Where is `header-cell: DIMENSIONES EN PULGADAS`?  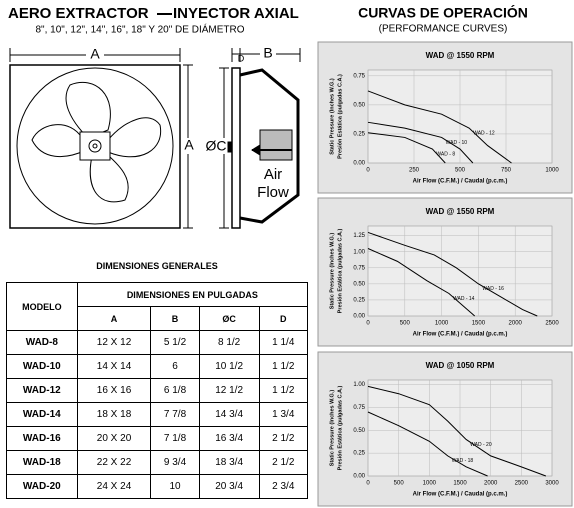 header-cell: DIMENSIONES EN PULGADAS is located at coordinates (192, 294).